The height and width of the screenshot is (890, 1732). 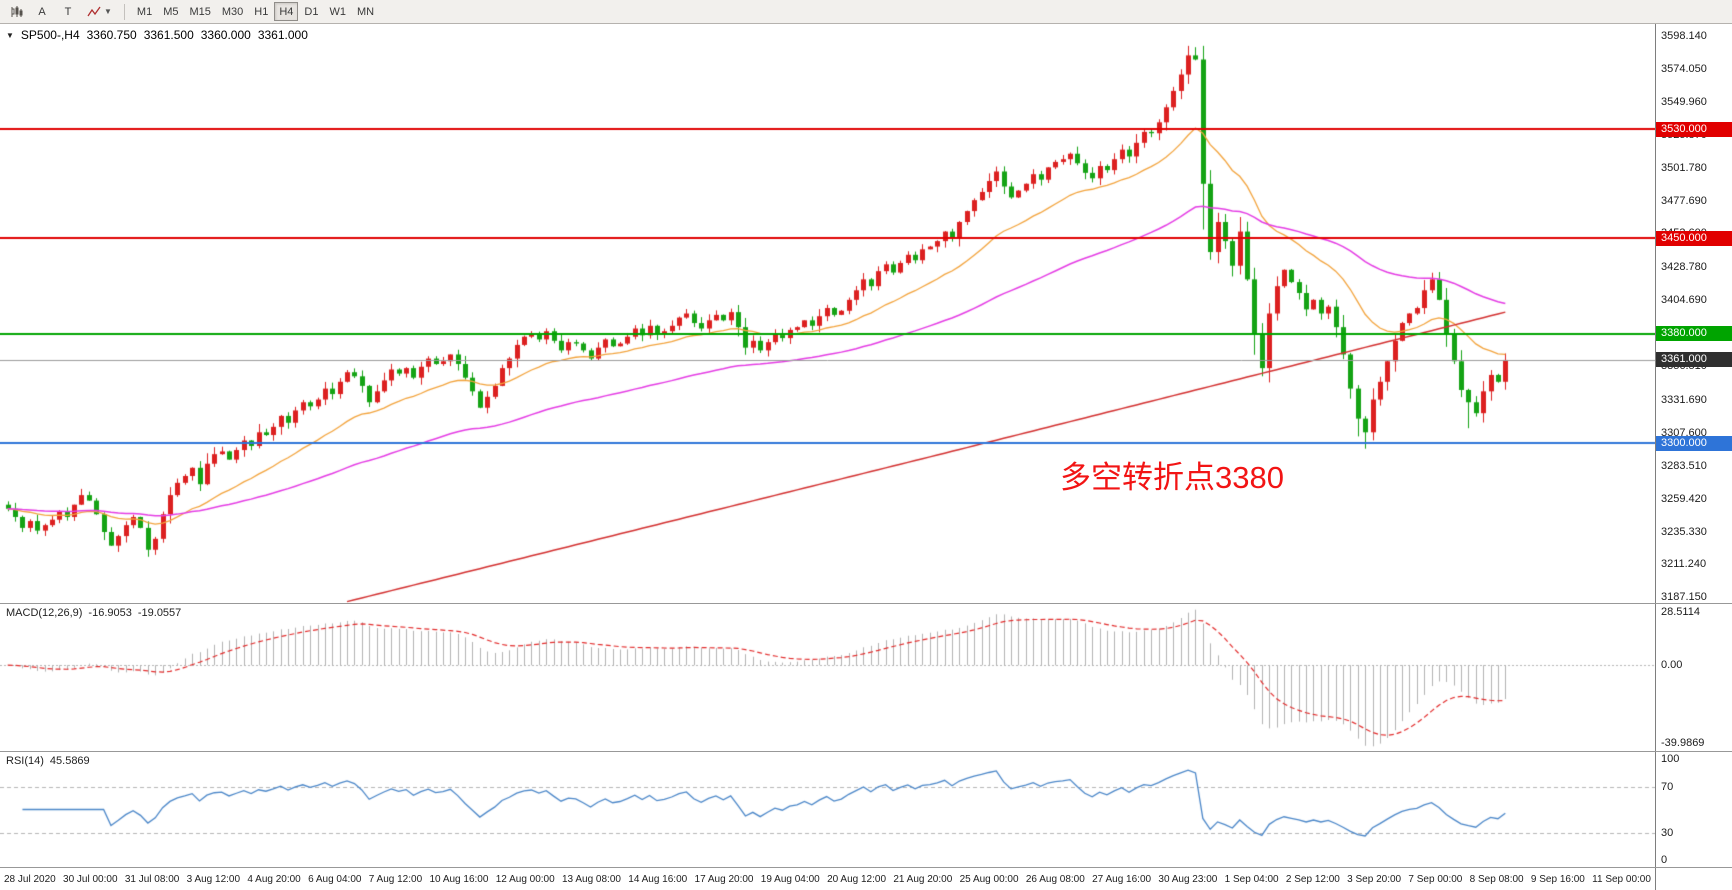 What do you see at coordinates (1680, 612) in the screenshot?
I see `macd-axis-label: 28.5114` at bounding box center [1680, 612].